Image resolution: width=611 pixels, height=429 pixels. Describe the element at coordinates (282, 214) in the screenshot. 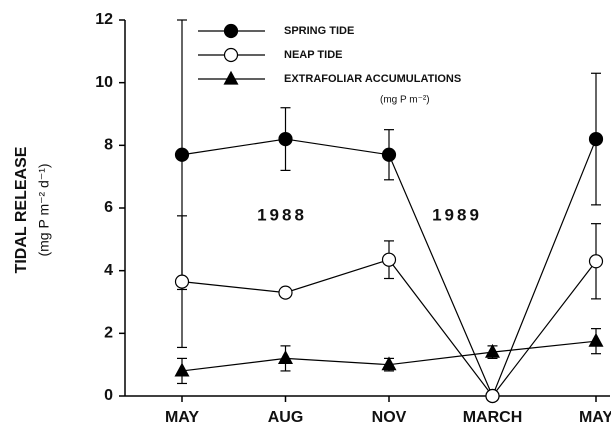

I see `annotation: 1988` at that location.